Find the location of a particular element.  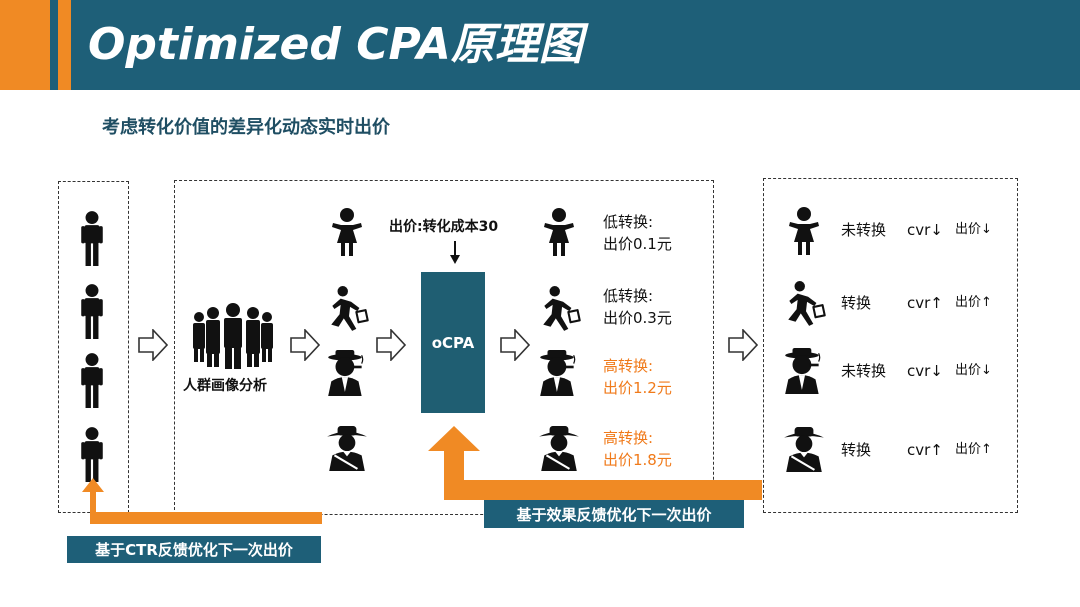

header-bar is located at coordinates (540, 45).